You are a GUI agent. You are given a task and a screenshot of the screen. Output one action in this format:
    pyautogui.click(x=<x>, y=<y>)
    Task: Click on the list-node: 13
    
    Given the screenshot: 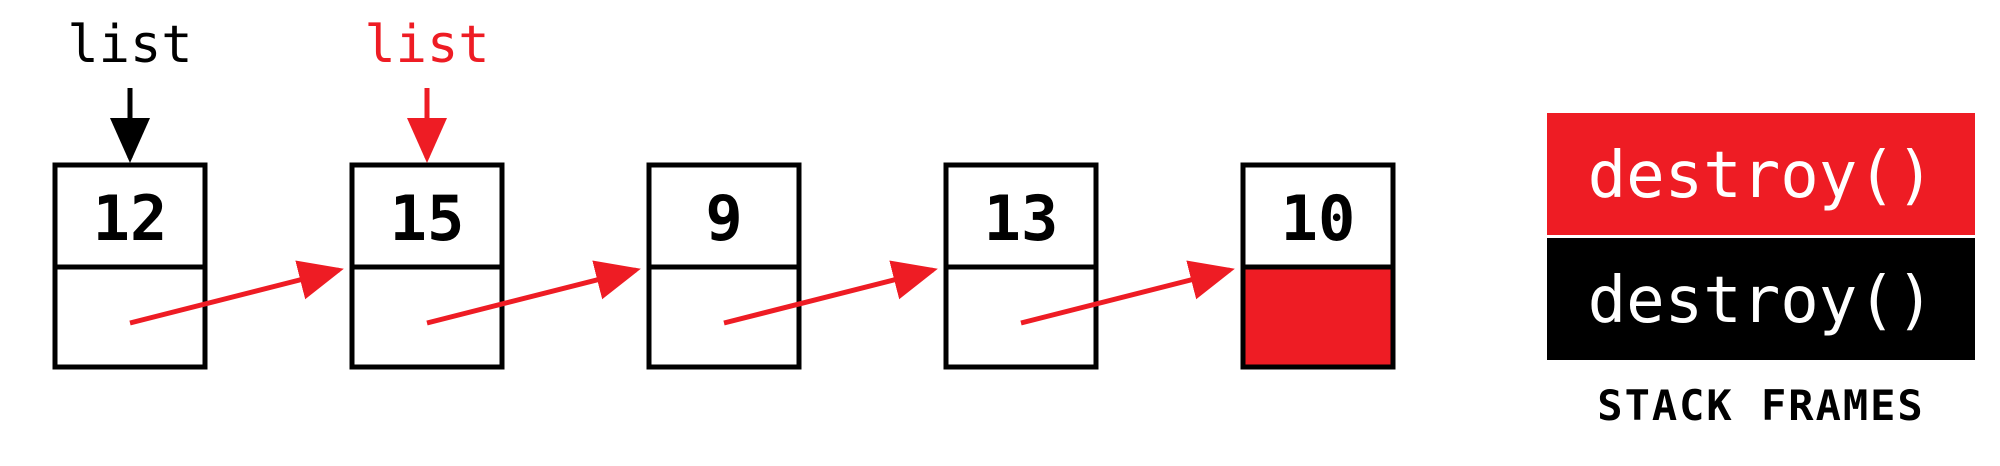 What is the action you would take?
    pyautogui.click(x=1021, y=266)
    